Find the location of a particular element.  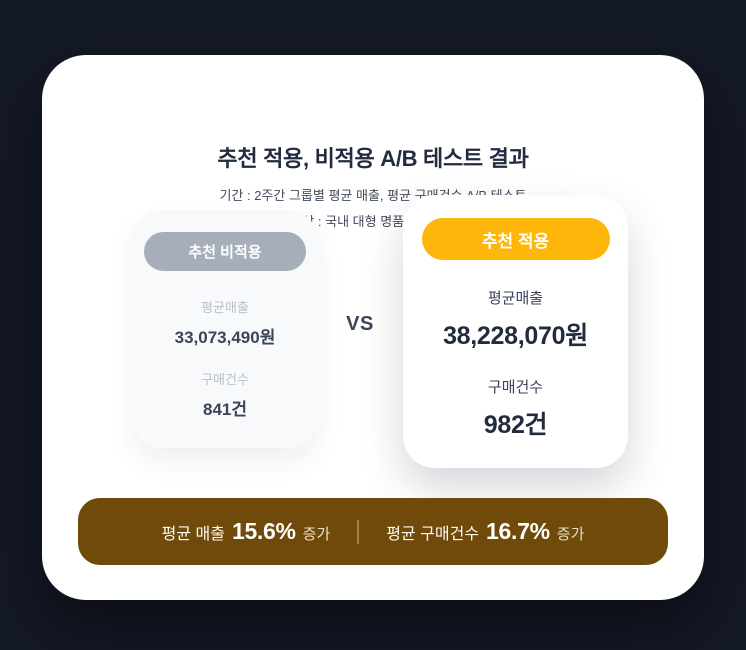

summary-revenue-item: 평균 매출 15.6% 증가 is located at coordinates (246, 531).